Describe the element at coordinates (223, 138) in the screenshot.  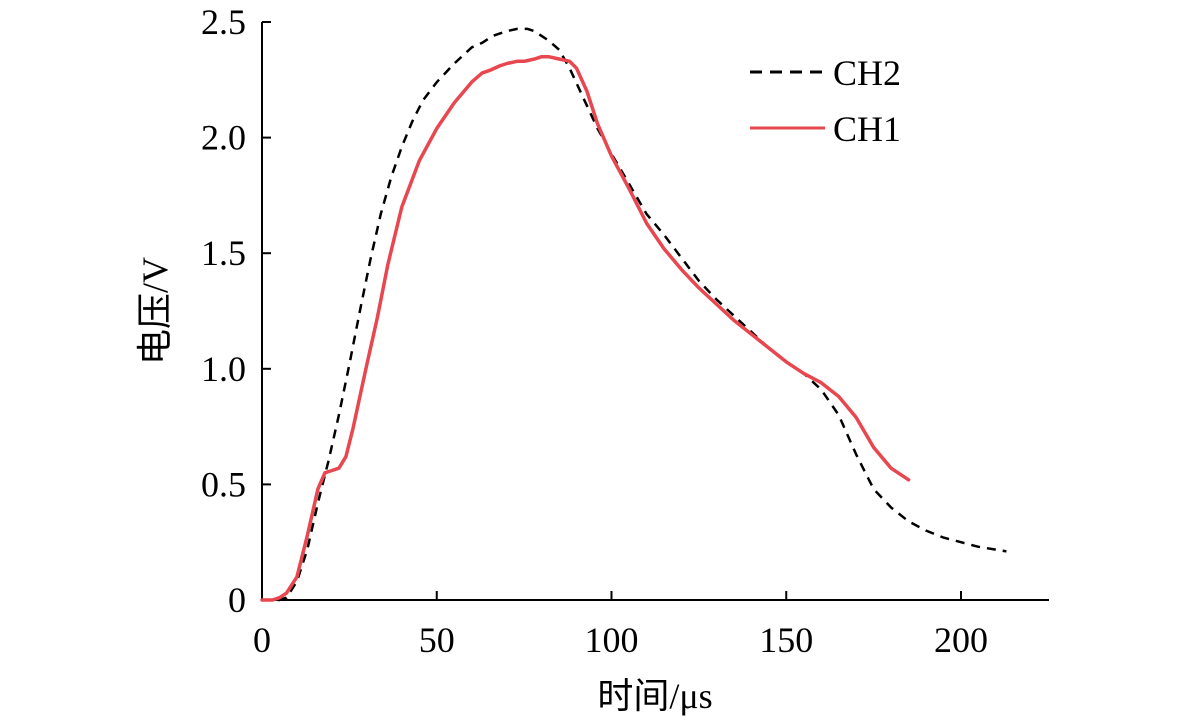
I see `y-tick-label: 2.0` at that location.